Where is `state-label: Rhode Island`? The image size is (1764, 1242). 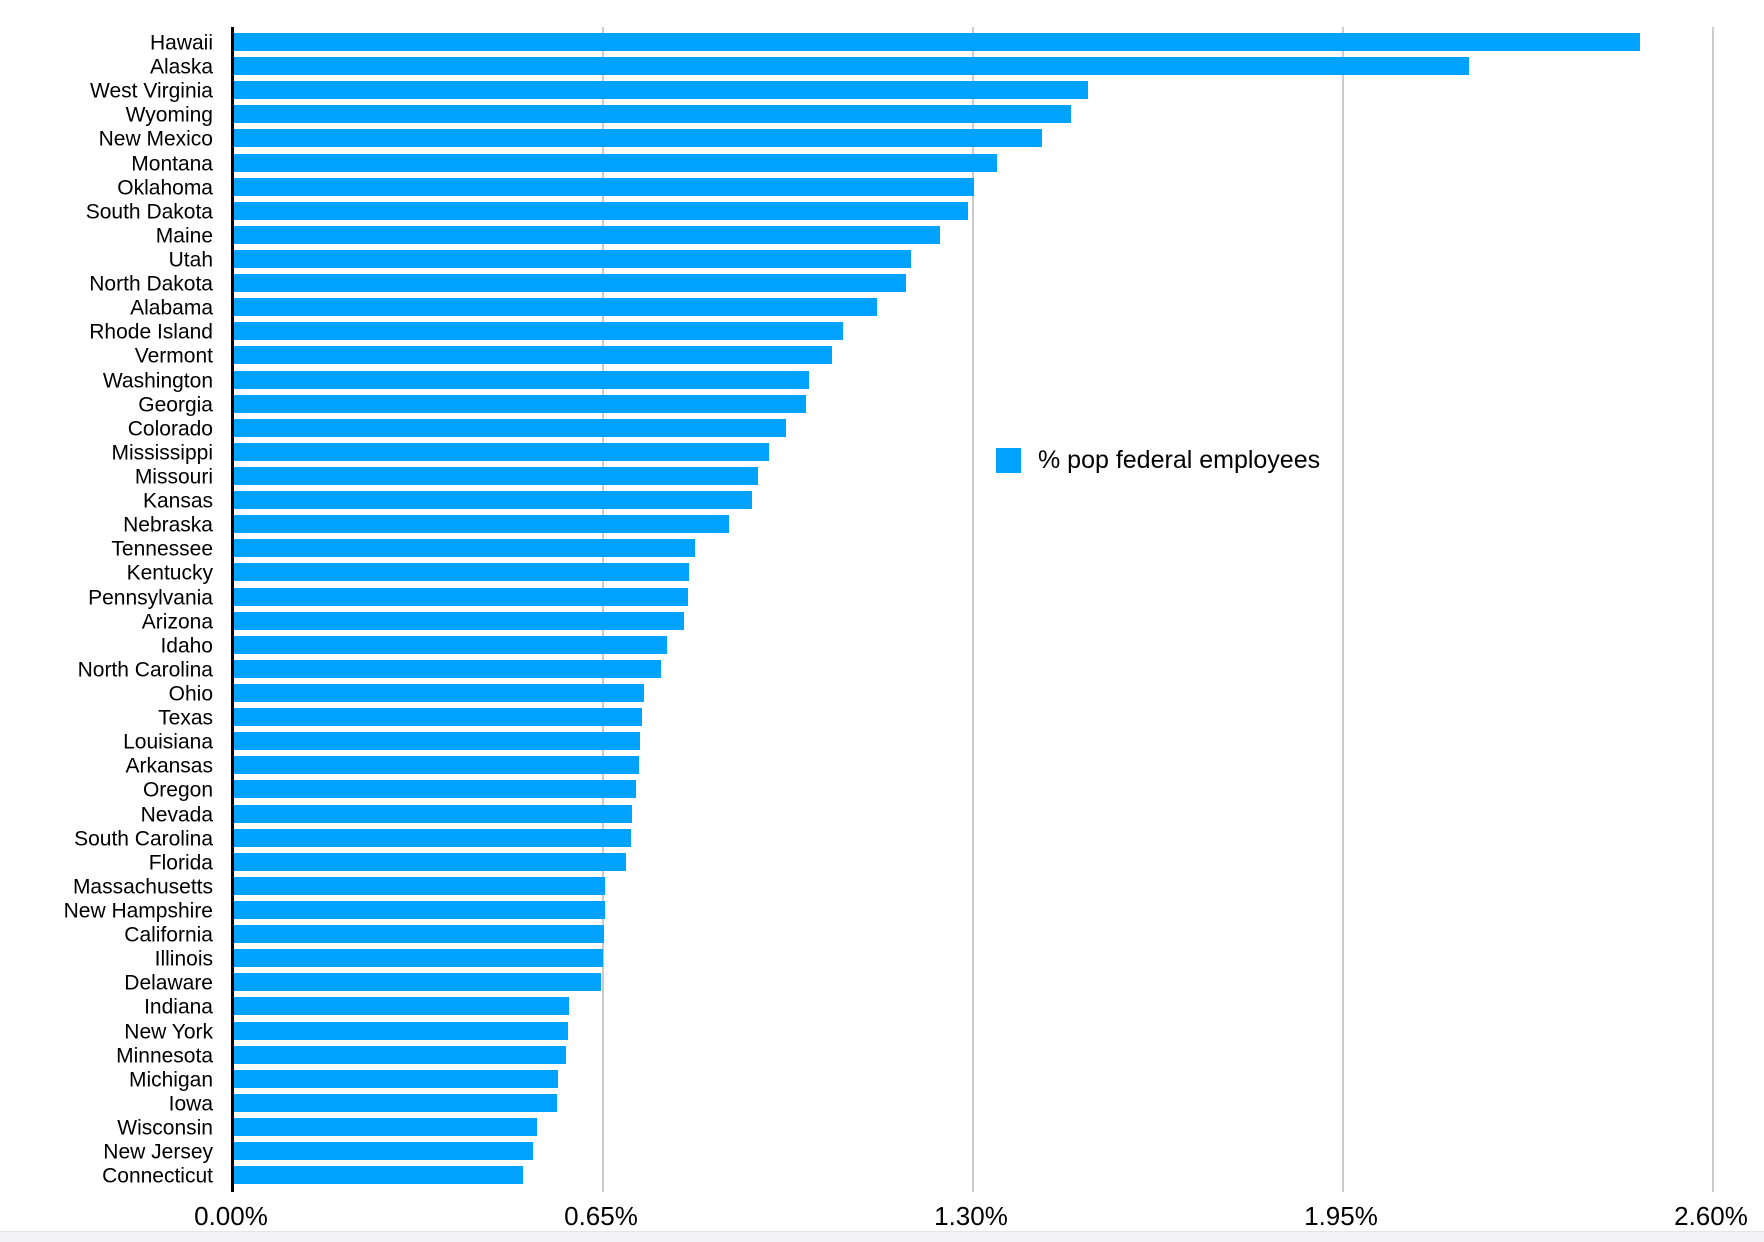
state-label: Rhode Island is located at coordinates (151, 332).